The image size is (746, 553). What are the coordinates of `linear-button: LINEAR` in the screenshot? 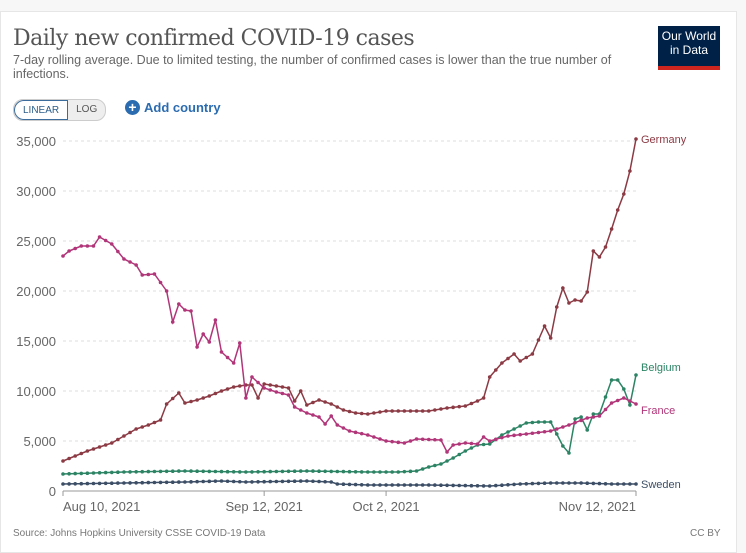 It's located at (41, 110).